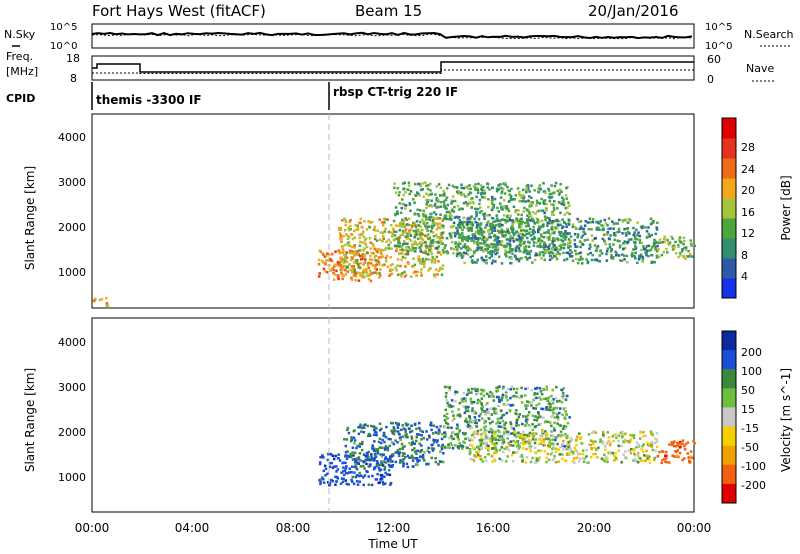  I want to click on power-cbar-tick-4: 4, so click(744, 276).